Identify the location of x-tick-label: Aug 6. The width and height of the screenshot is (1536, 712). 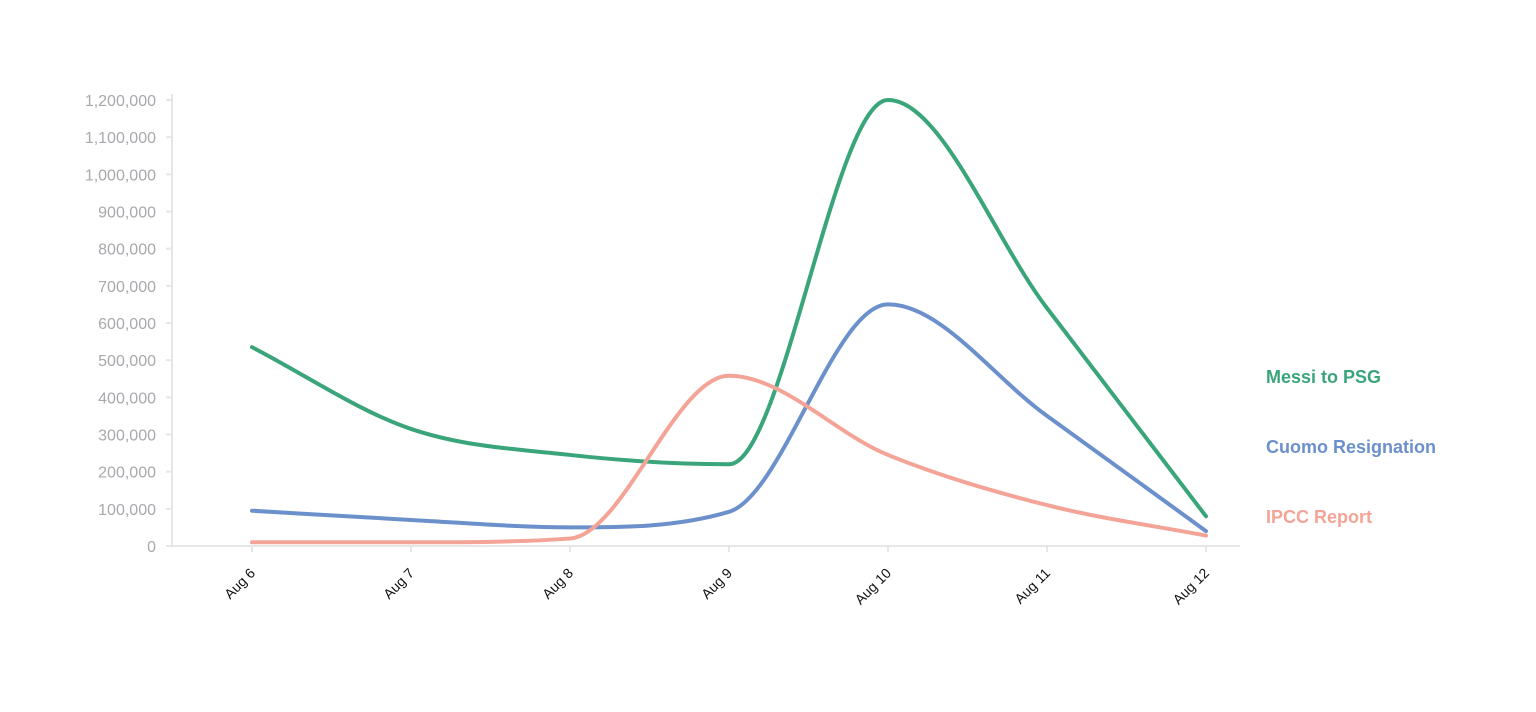
(239, 583).